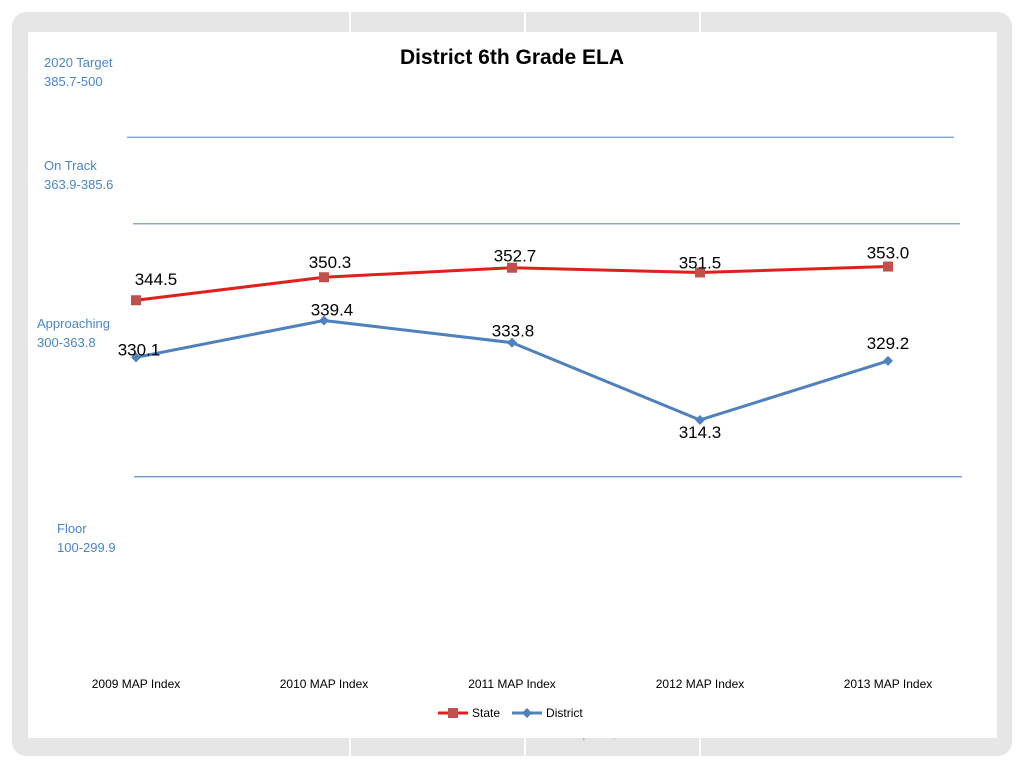 This screenshot has width=1024, height=768. Describe the element at coordinates (510, 713) in the screenshot. I see `chart-legend: State District` at that location.